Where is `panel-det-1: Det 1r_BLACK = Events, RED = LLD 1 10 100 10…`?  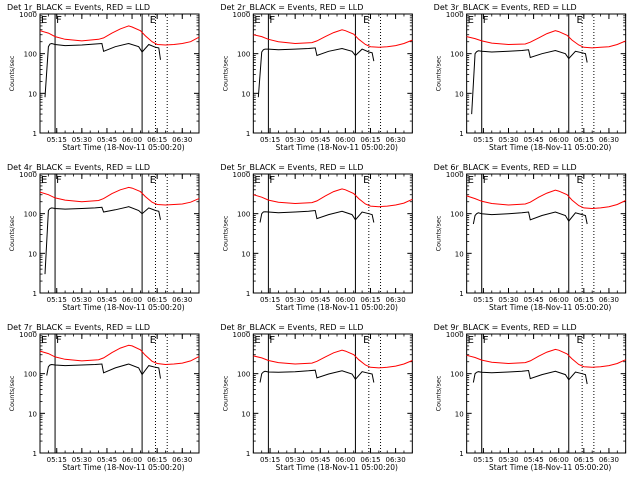 panel-det-1: Det 1r_BLACK = Events, RED = LLD 1 10 100 10… is located at coordinates (103, 77).